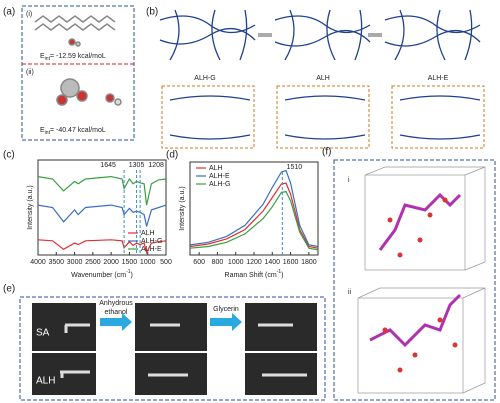 This screenshot has width=500, height=403. What do you see at coordinates (183, 350) in the screenshot?
I see `samples` at bounding box center [183, 350].